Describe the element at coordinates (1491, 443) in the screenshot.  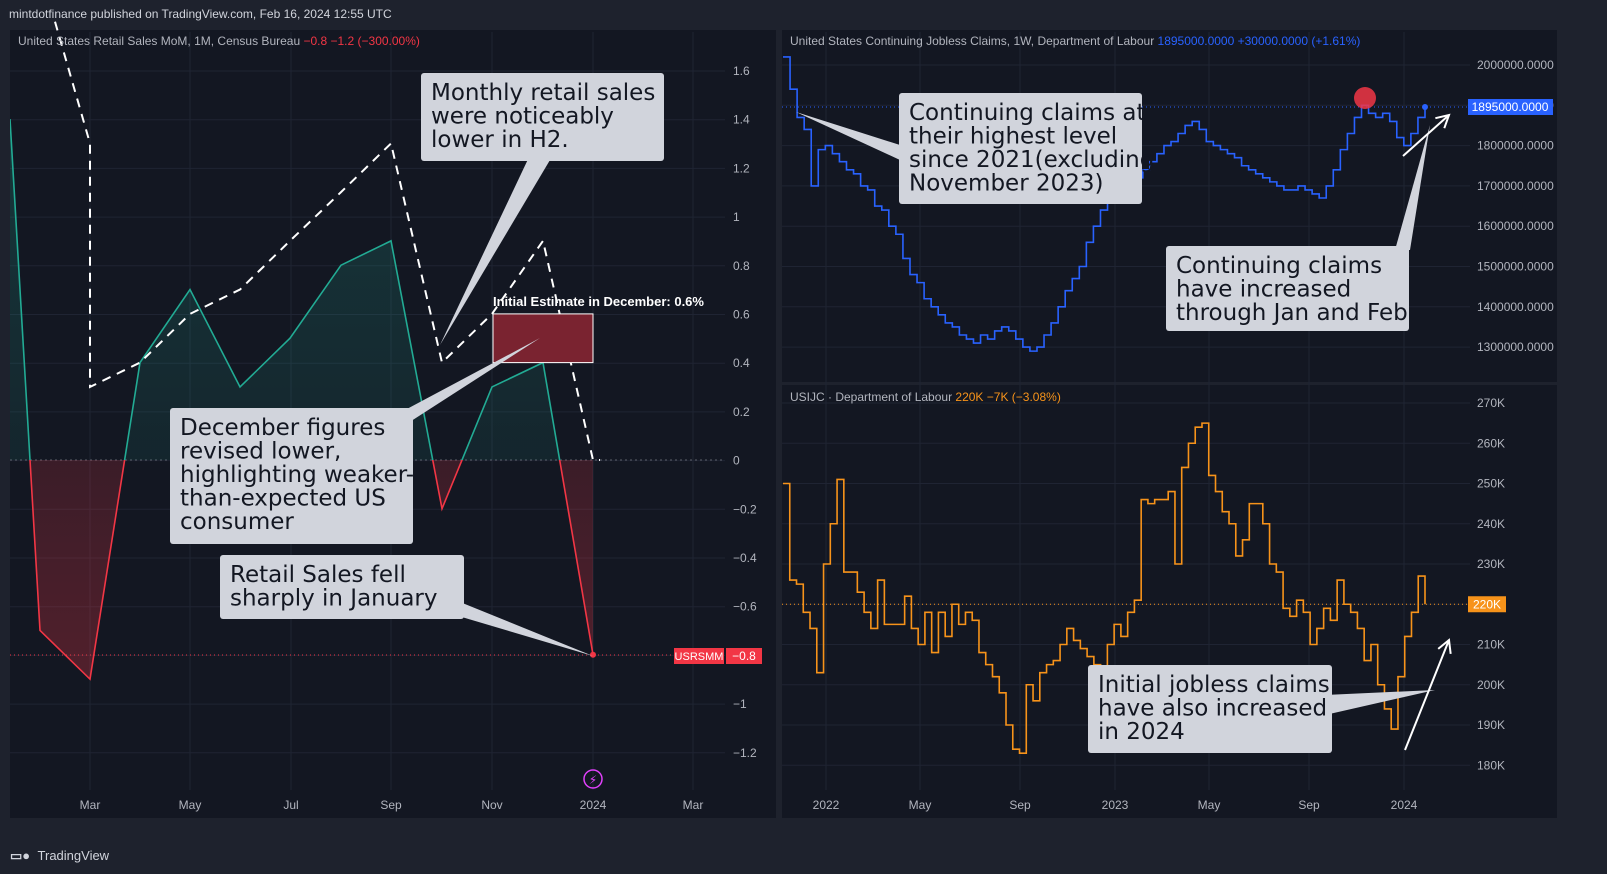
I see `y-tick-label: 260K` at that location.